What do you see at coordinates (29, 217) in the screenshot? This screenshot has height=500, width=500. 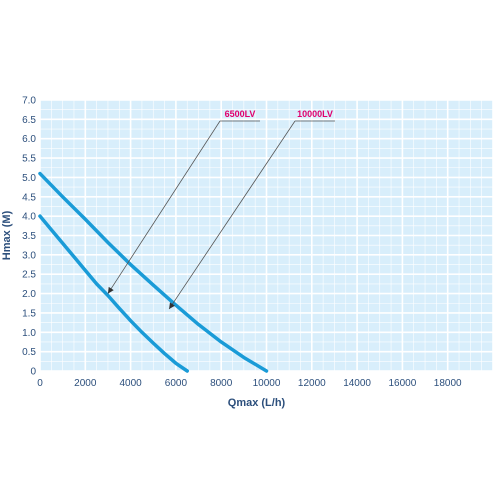 I see `y-tick-label: 4.0` at bounding box center [29, 217].